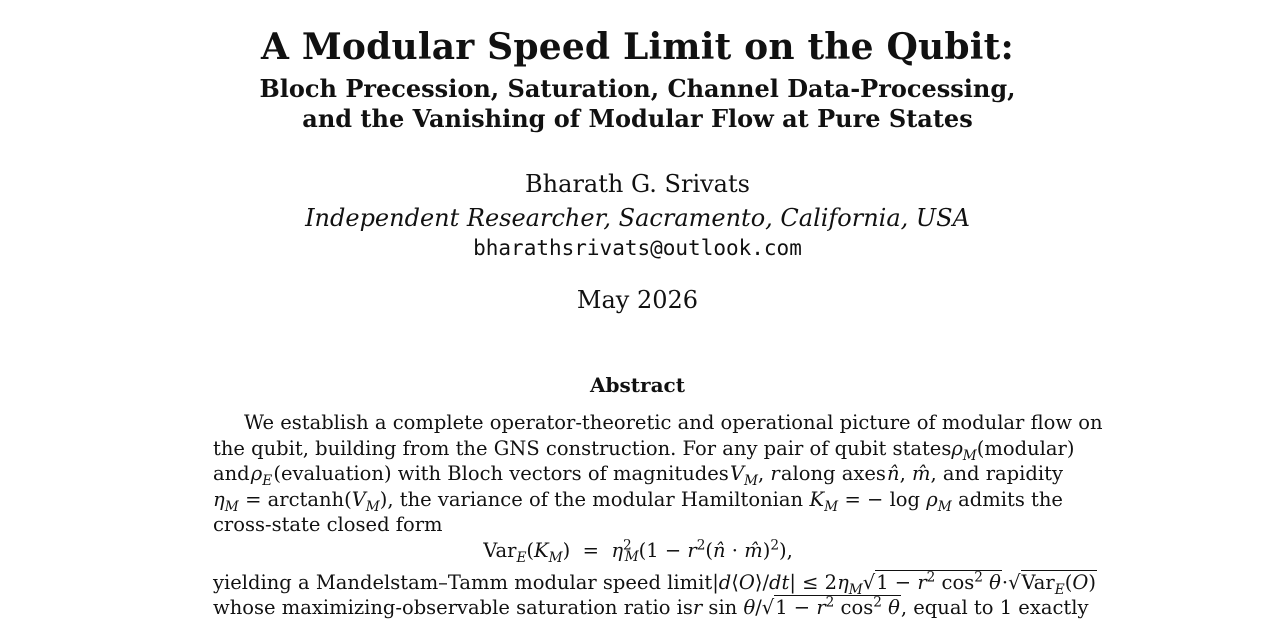  I want to click on math-k-m: KM, so click(824, 501).